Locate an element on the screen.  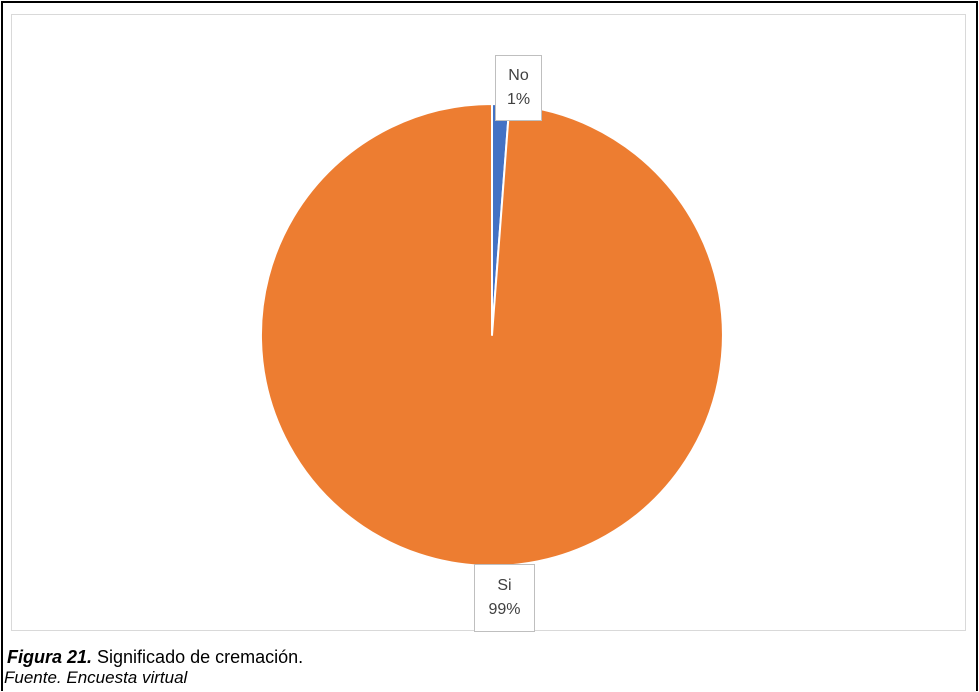
figure-caption: Figura 21. Significado de cremación. is located at coordinates (155, 657).